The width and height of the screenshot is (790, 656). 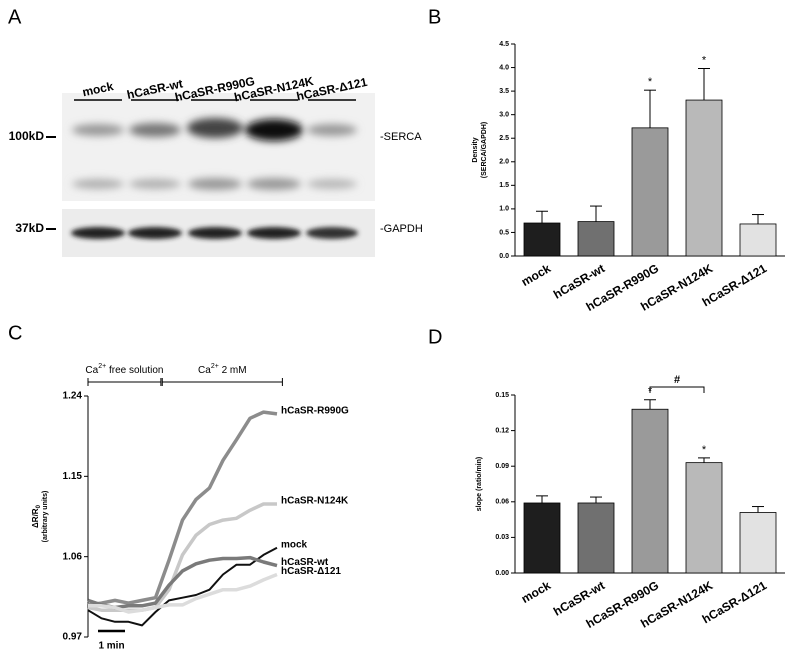 What do you see at coordinates (502, 573) in the screenshot?
I see `y-tick-label: 0.00` at bounding box center [502, 573].